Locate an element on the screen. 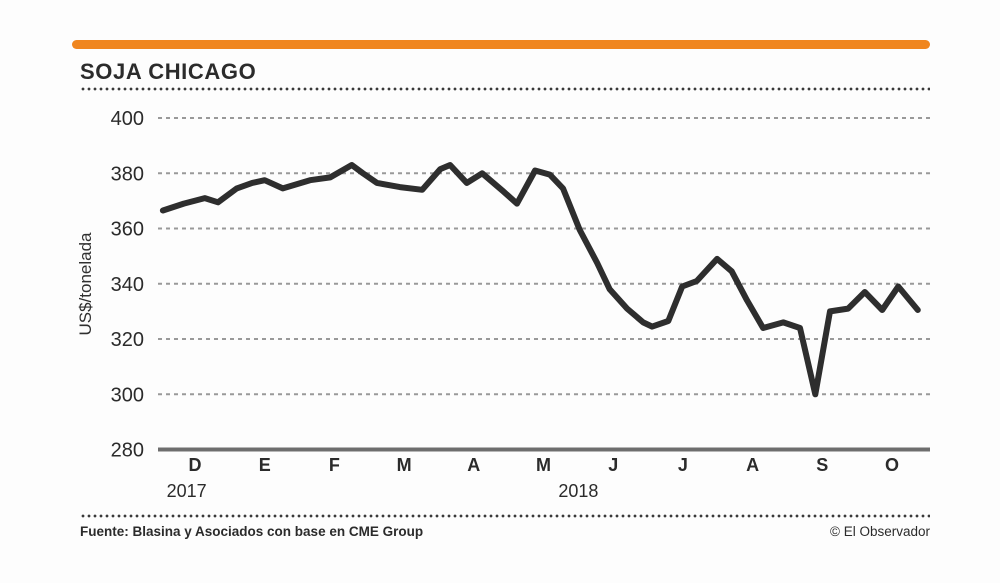 This screenshot has width=1000, height=583. year-label-2017: 2017 is located at coordinates (187, 491).